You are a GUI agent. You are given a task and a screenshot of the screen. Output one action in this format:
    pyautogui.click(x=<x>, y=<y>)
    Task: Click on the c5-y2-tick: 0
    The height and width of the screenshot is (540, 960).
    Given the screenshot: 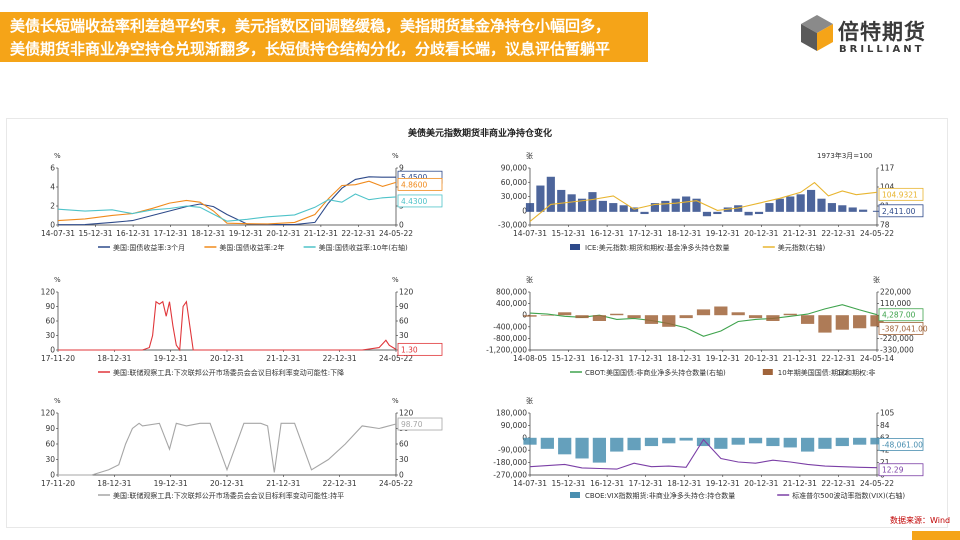 What is the action you would take?
    pyautogui.click(x=401, y=475)
    